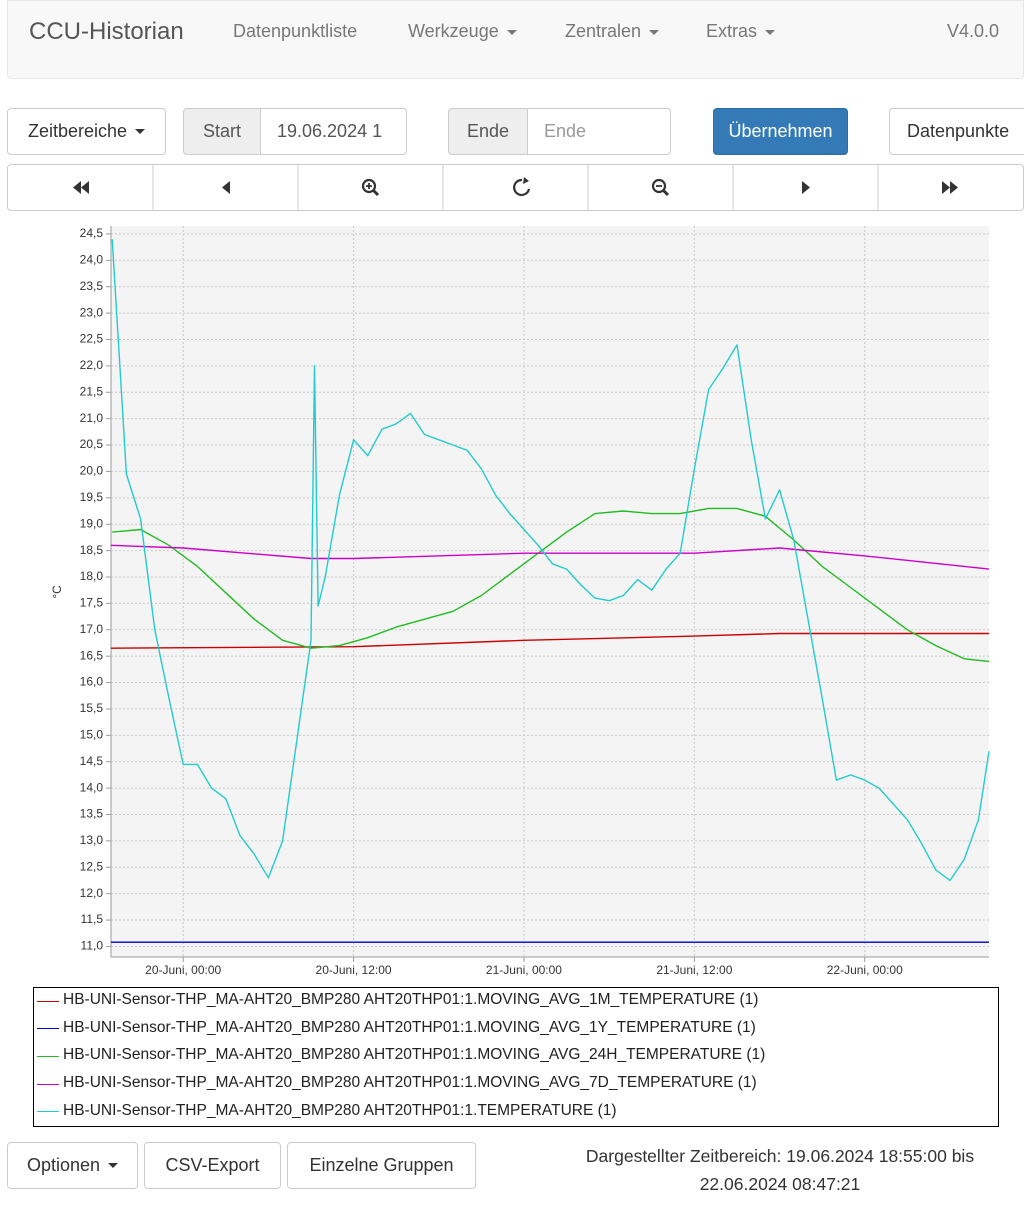 The height and width of the screenshot is (1220, 1024). What do you see at coordinates (92, 629) in the screenshot?
I see `y-tick-label: 17,0` at bounding box center [92, 629].